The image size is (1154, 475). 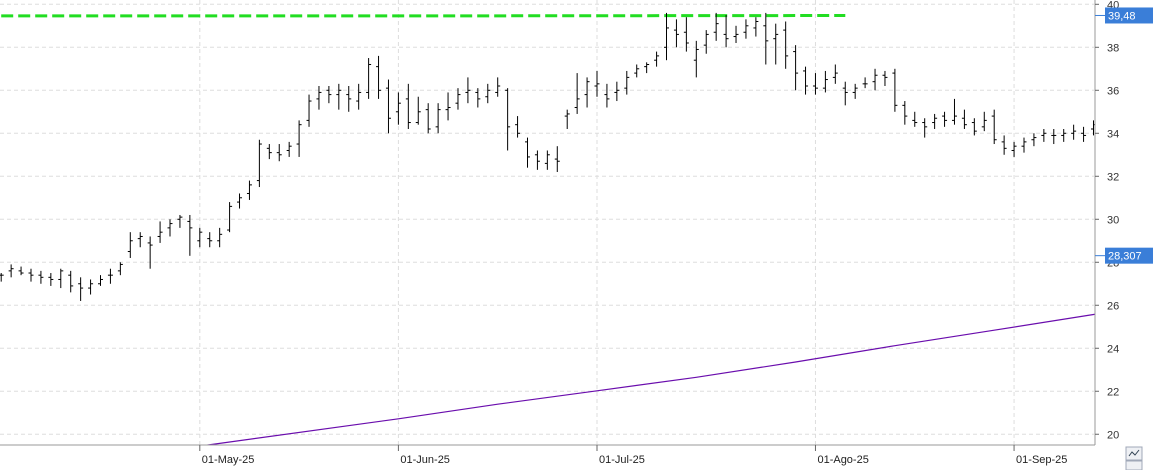 What do you see at coordinates (1124, 235) in the screenshot?
I see `y-axis-panel` at bounding box center [1124, 235].